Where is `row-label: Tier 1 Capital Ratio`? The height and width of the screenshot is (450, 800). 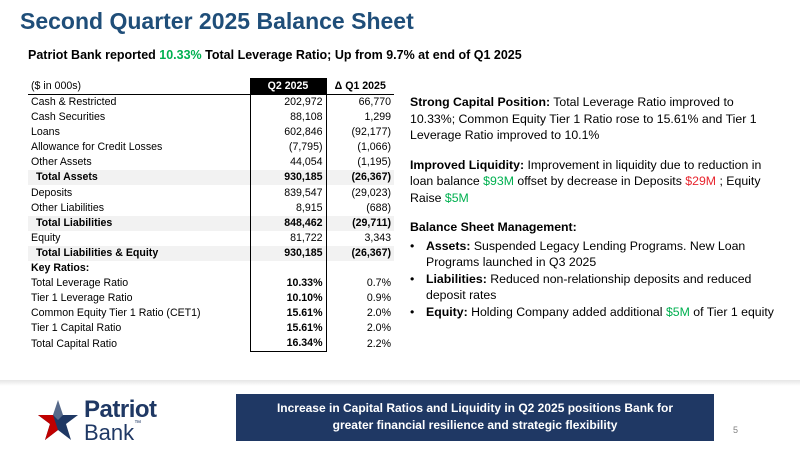
row-label: Tier 1 Capital Ratio is located at coordinates (76, 328).